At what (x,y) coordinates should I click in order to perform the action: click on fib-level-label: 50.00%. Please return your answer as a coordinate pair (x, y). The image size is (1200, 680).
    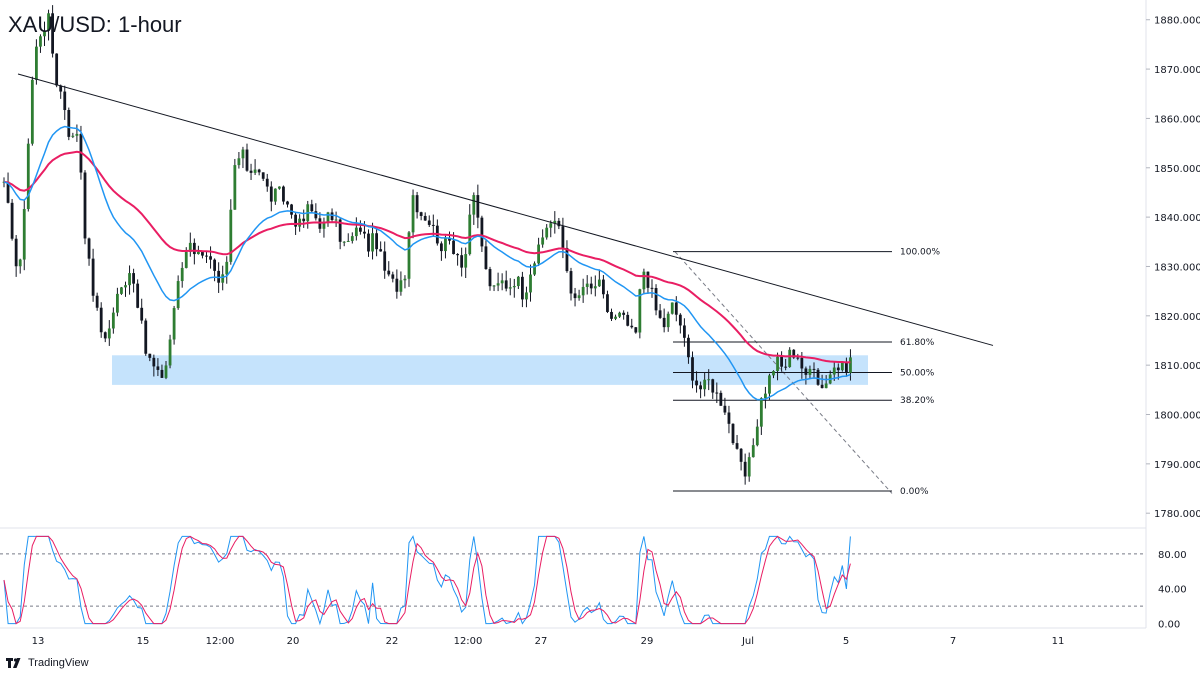
    Looking at the image, I should click on (917, 374).